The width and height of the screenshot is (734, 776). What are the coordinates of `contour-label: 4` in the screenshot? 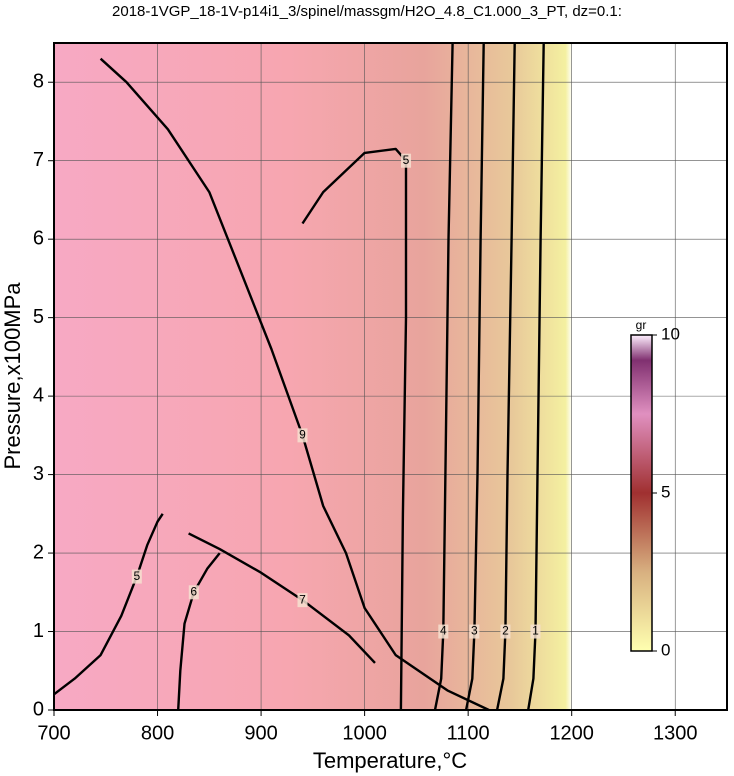 It's located at (443, 631).